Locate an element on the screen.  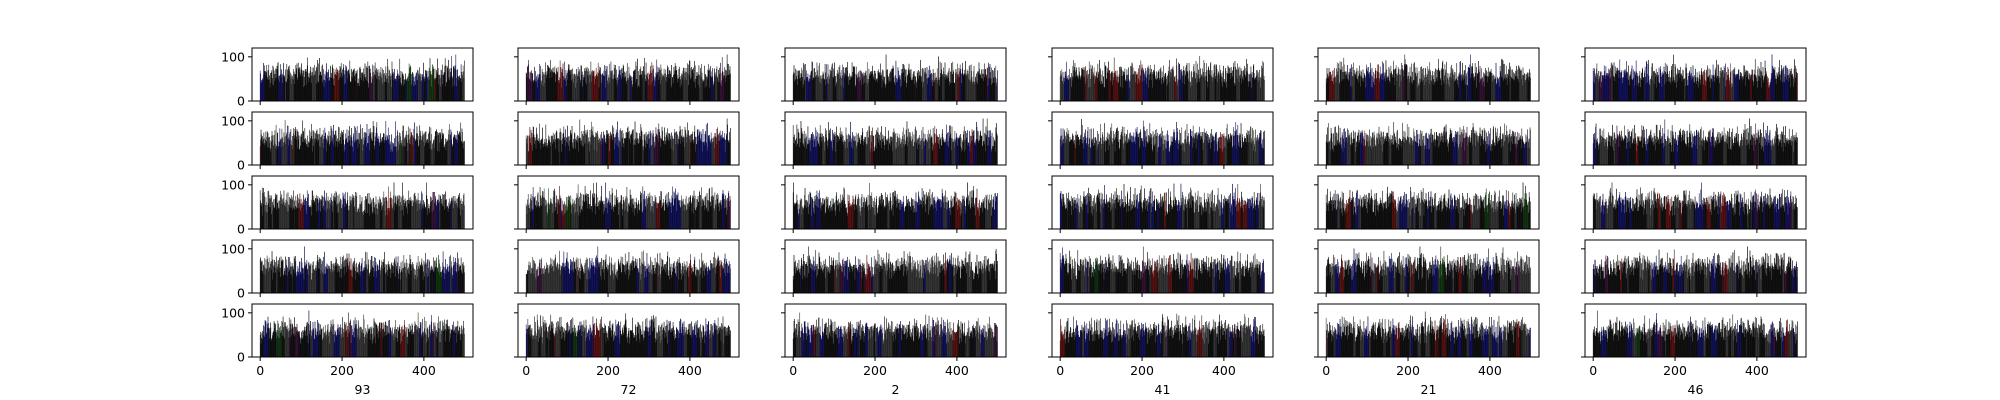
panel-r1-c3 is located at coordinates (894, 76).